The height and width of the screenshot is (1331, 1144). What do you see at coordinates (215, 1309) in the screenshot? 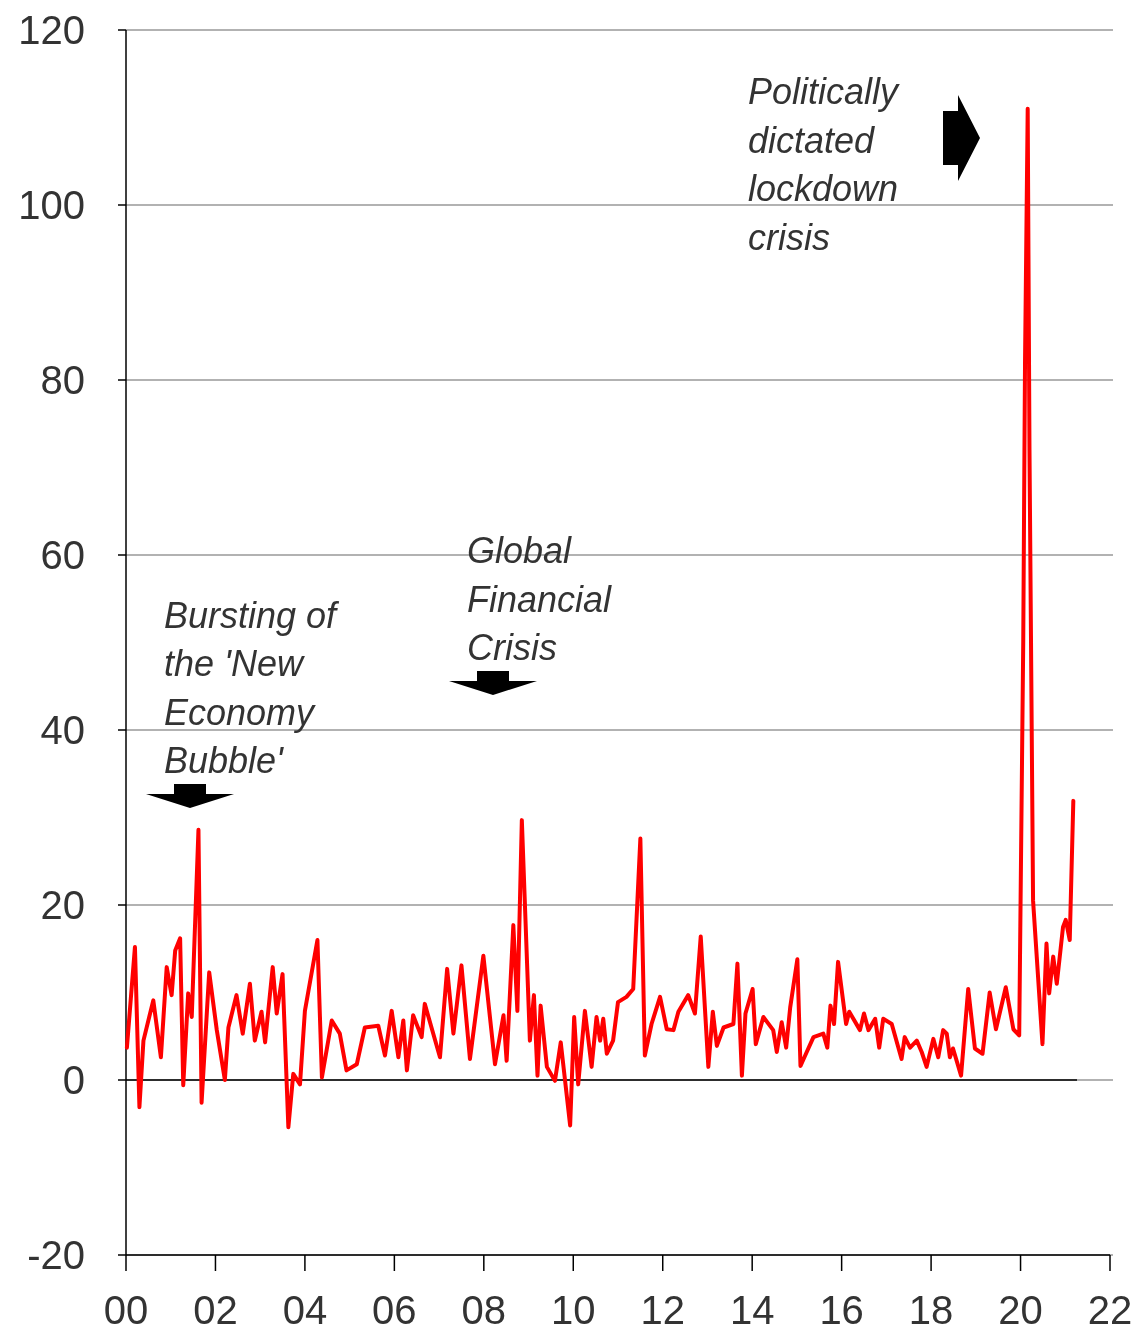
I see `x-tick-label: 02` at bounding box center [215, 1309].